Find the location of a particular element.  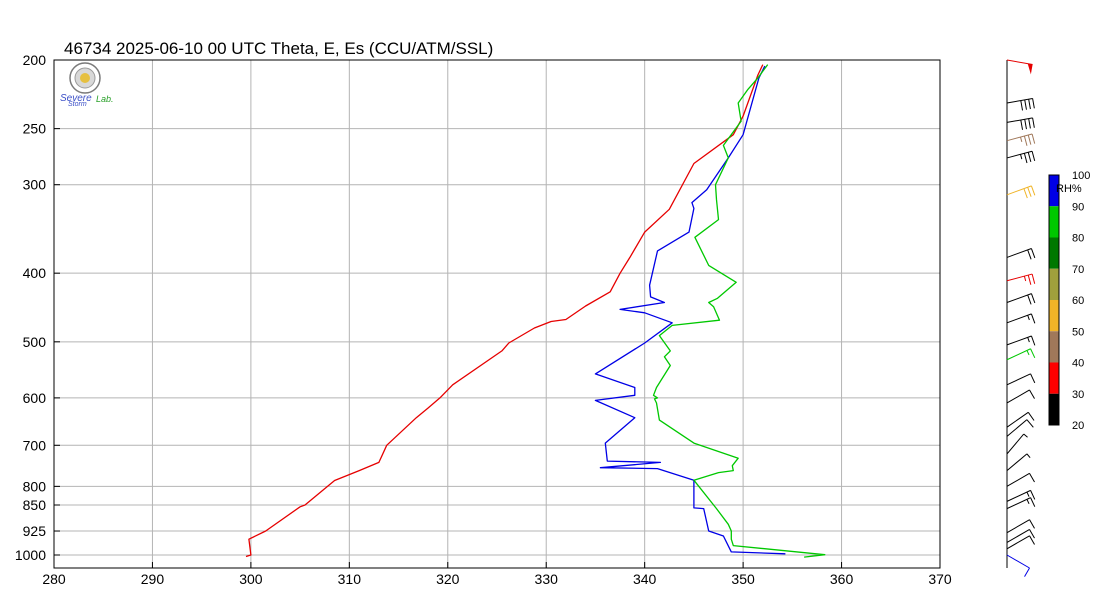

y-tick-label: 400 is located at coordinates (35, 273).